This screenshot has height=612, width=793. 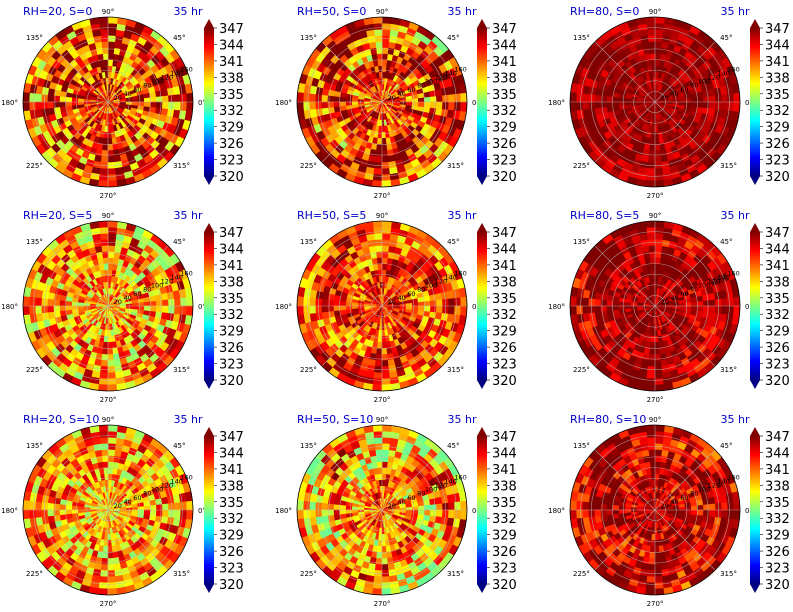 What do you see at coordinates (733, 69) in the screenshot?
I see `radial-tick-label: 160` at bounding box center [733, 69].